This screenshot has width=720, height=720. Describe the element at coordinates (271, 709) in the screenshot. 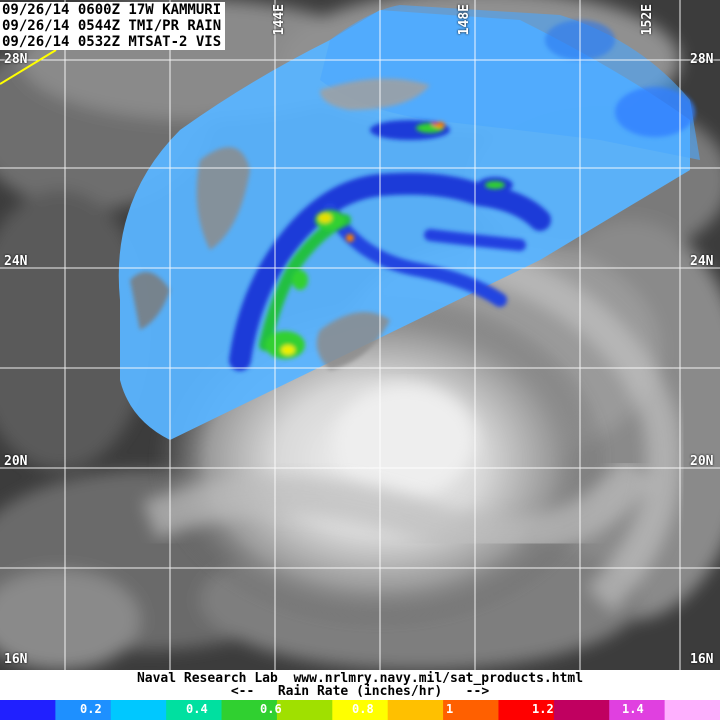

I see `colorbar-tick-0-6: 0.6` at that location.